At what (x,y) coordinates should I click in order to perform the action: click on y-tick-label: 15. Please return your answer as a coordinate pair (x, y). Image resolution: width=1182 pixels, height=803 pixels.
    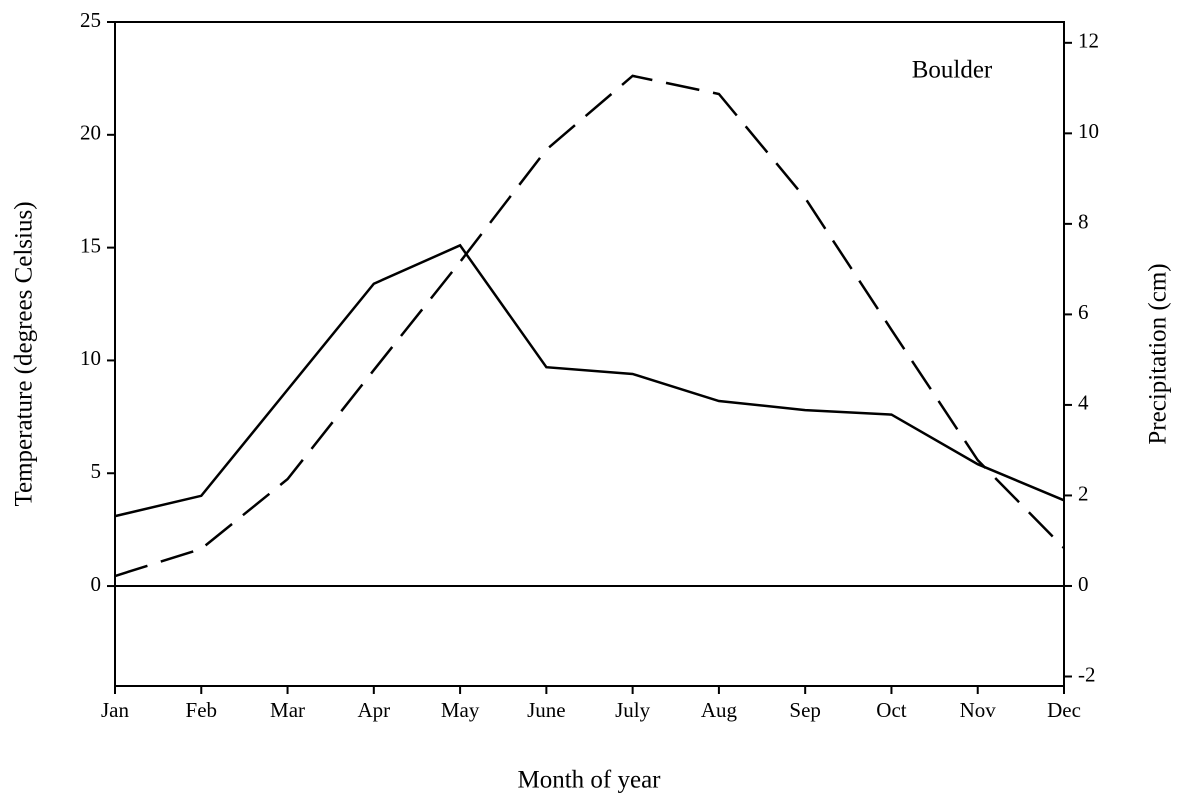
    Looking at the image, I should click on (90, 245).